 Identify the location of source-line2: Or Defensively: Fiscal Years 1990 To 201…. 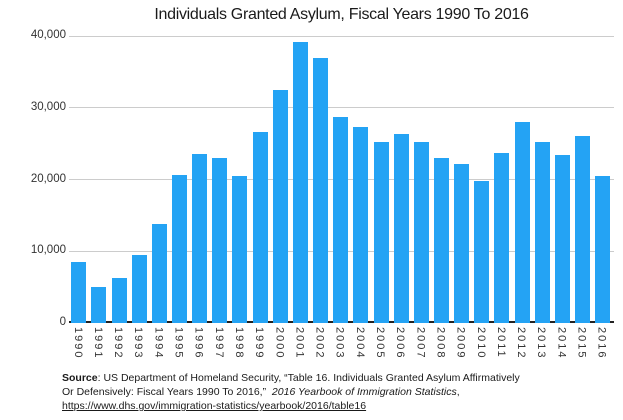
(167, 392).